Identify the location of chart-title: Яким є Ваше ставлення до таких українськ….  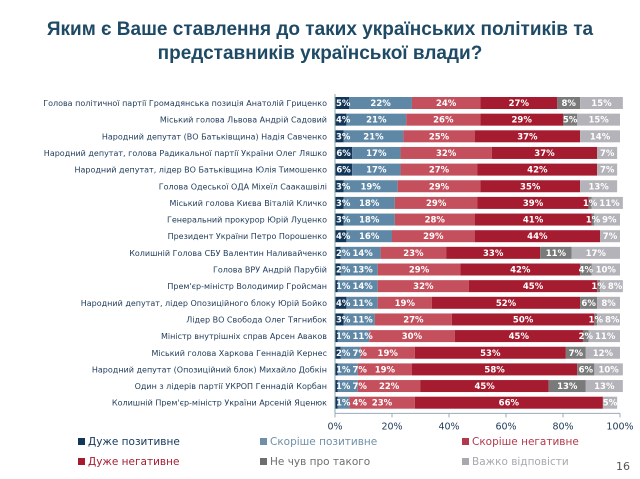
(320, 42).